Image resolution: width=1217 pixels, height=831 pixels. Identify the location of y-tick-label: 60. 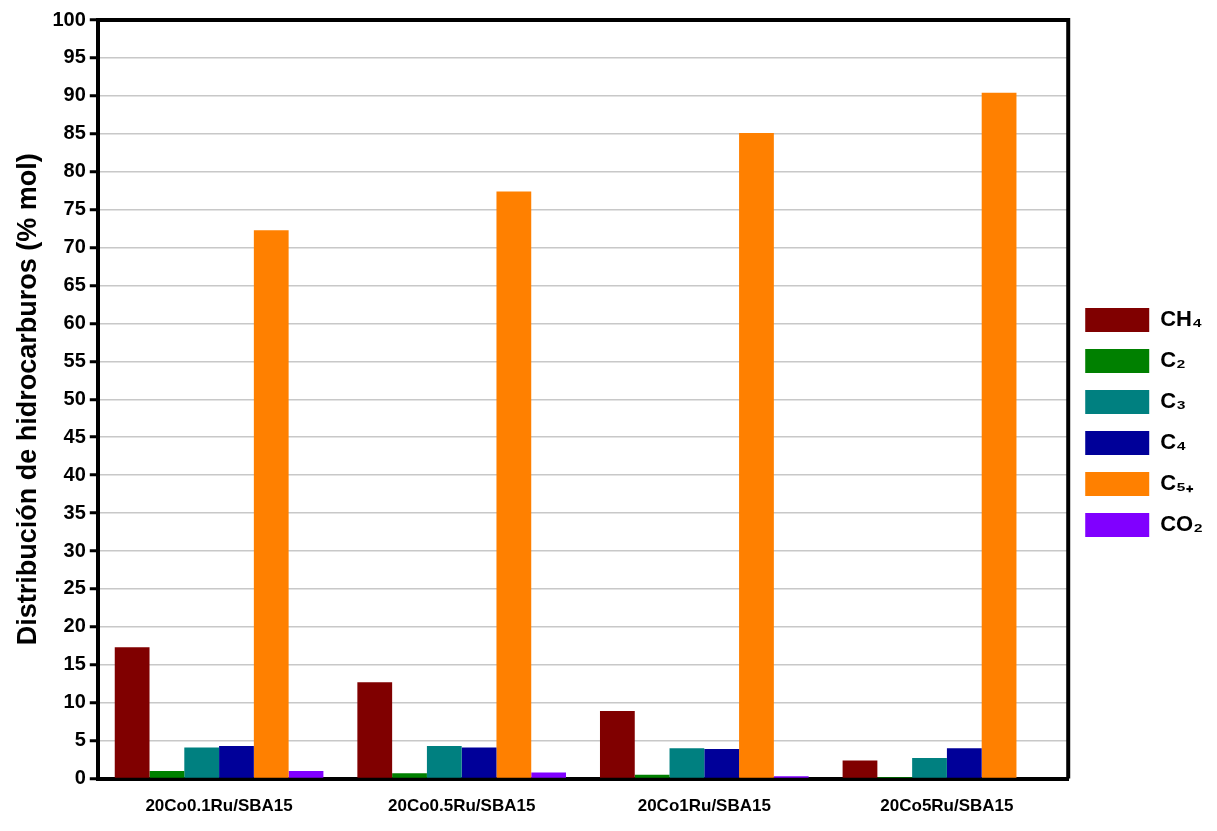
(74, 321).